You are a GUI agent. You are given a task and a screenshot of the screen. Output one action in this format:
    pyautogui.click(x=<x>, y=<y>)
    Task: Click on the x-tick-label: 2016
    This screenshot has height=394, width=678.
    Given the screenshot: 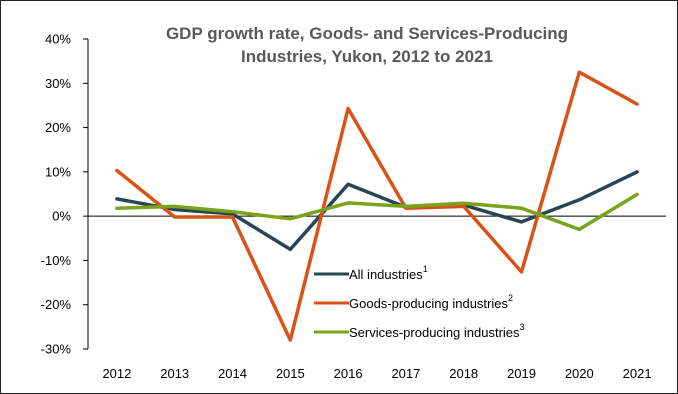 What is the action you would take?
    pyautogui.click(x=348, y=373)
    